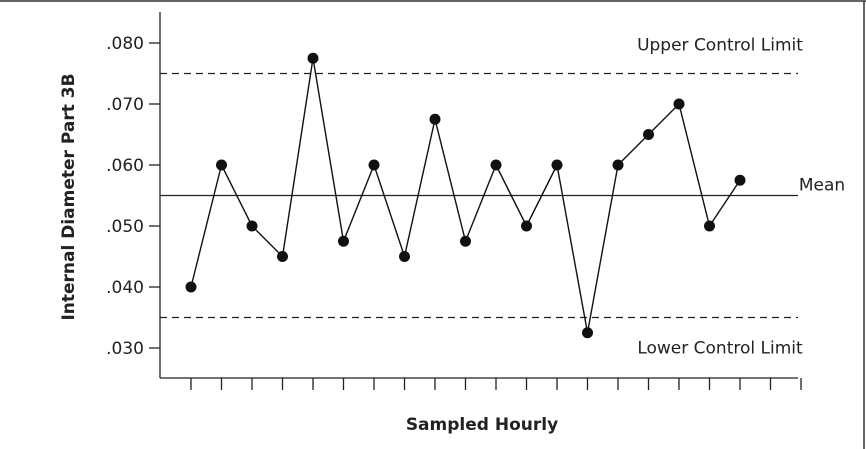 The width and height of the screenshot is (866, 449). What do you see at coordinates (720, 349) in the screenshot?
I see `lcl-label: Lower Control Limit` at bounding box center [720, 349].